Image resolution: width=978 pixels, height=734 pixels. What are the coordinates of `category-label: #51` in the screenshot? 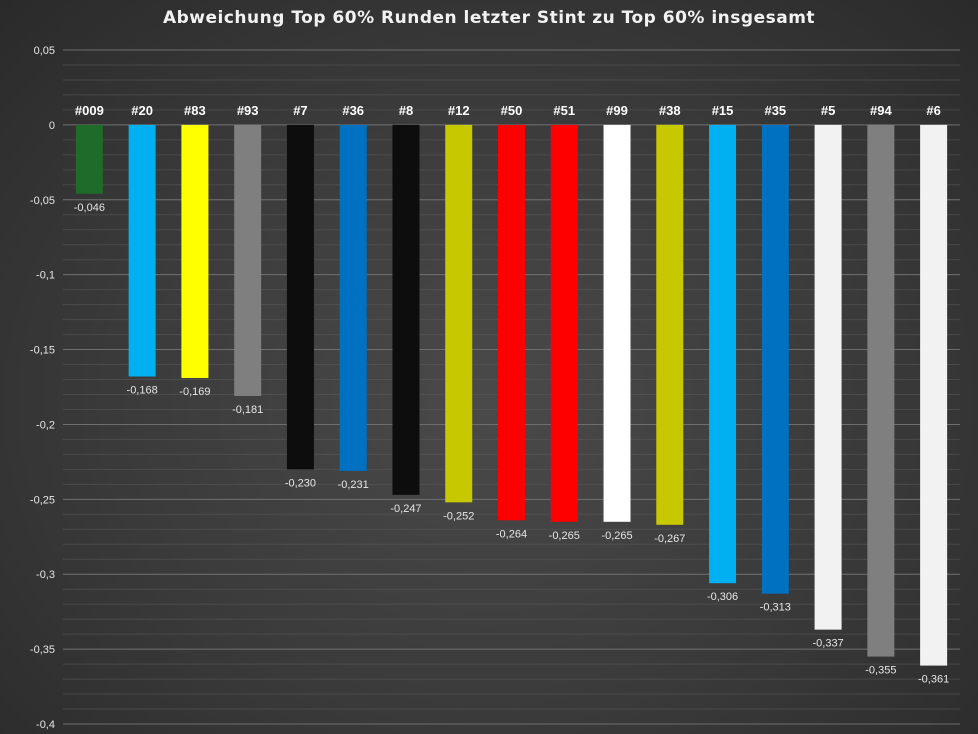 It's located at (564, 110).